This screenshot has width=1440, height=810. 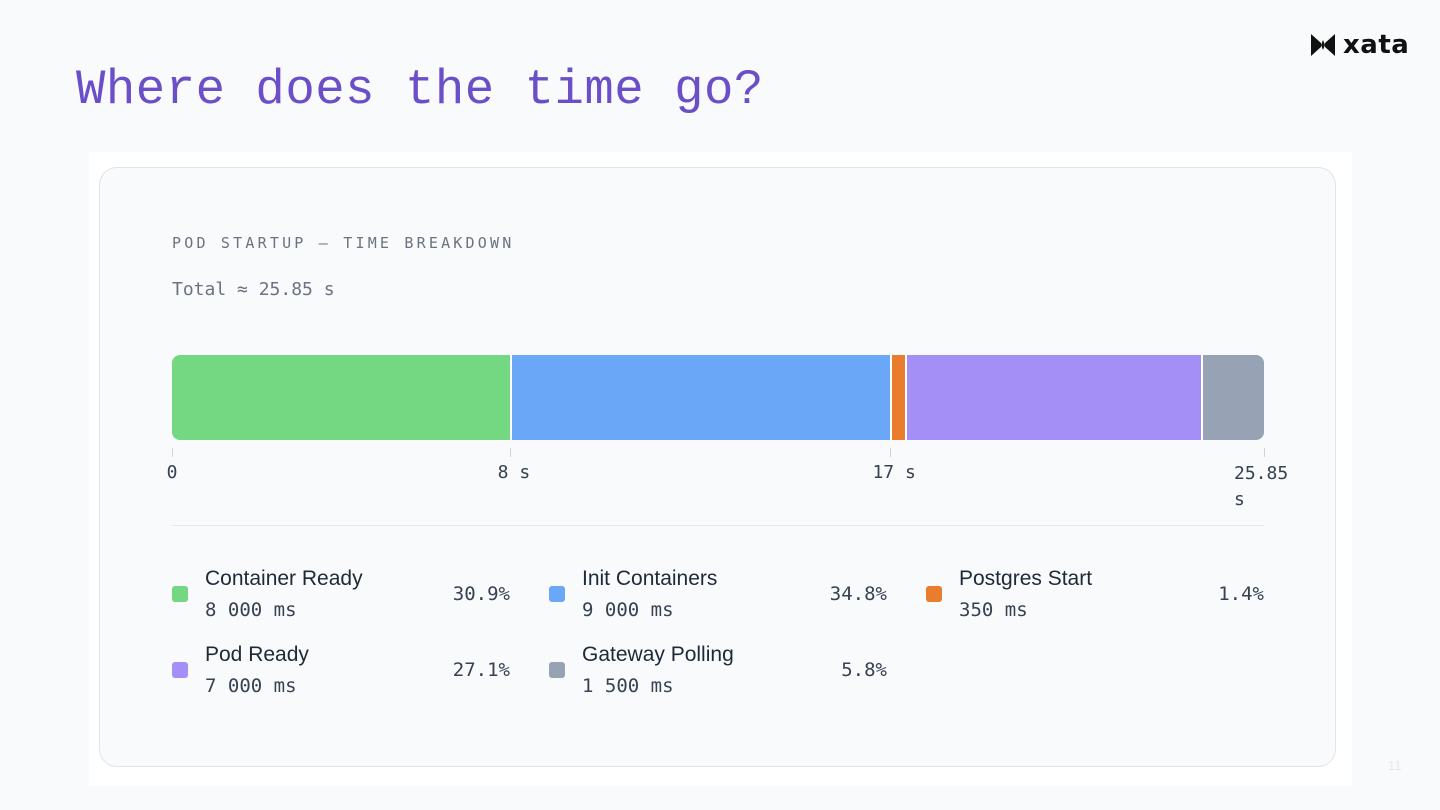 I want to click on chart-title: POD STARTUP — TIME BREAKDOWN, so click(x=343, y=243).